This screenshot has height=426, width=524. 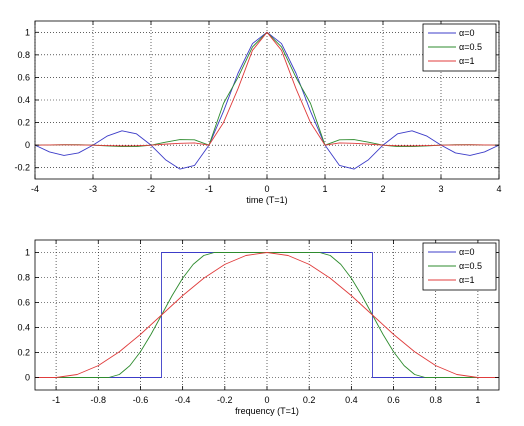 What do you see at coordinates (266, 200) in the screenshot?
I see `x-axis-label: time (T=1)` at bounding box center [266, 200].